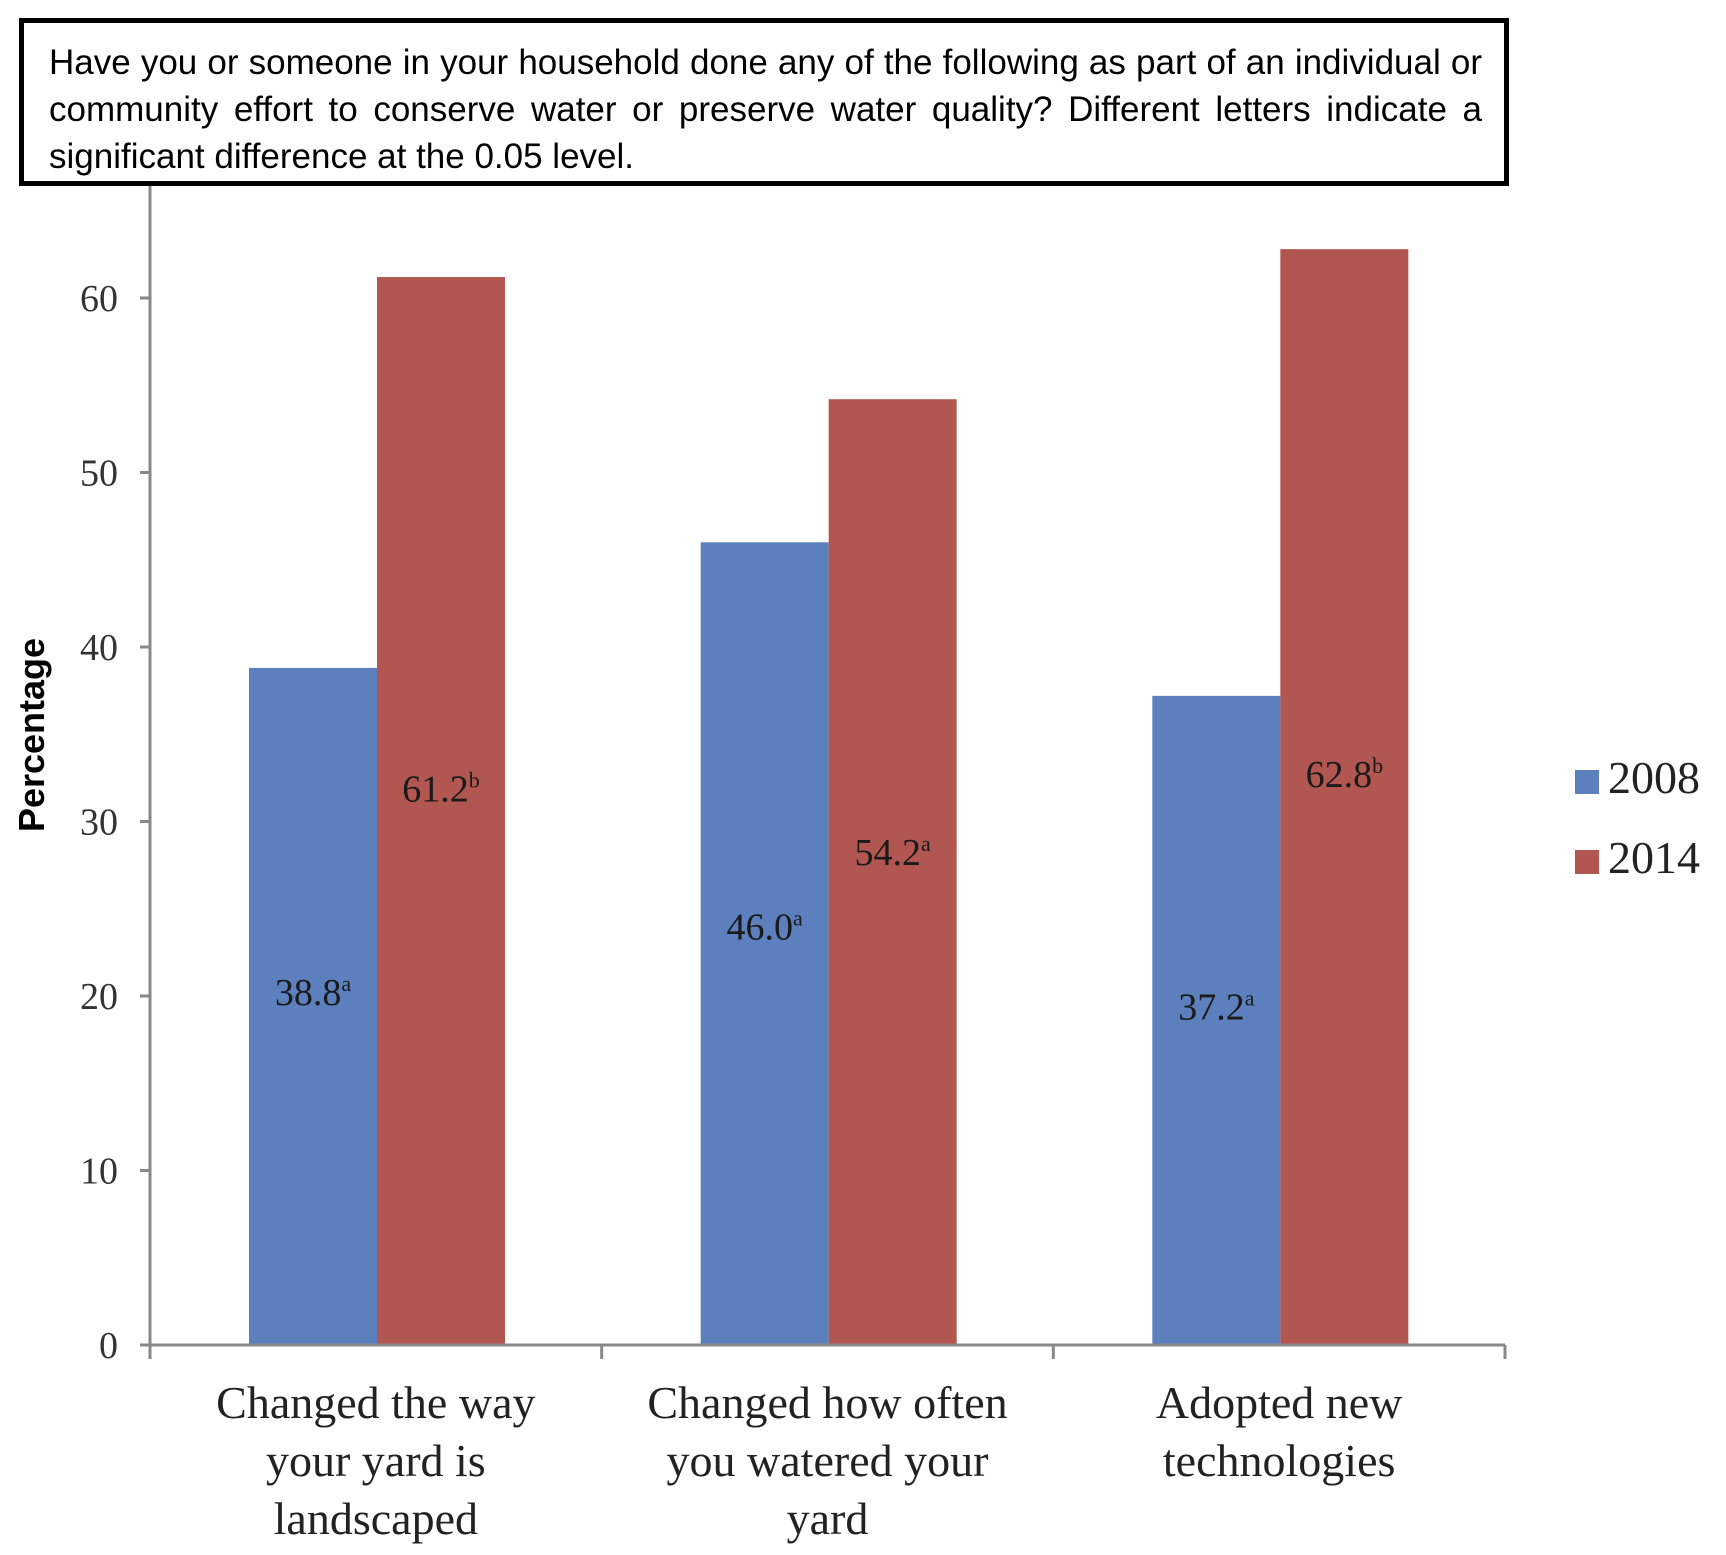 The width and height of the screenshot is (1726, 1555). What do you see at coordinates (1654, 857) in the screenshot?
I see `legend-label-2014: 2014` at bounding box center [1654, 857].